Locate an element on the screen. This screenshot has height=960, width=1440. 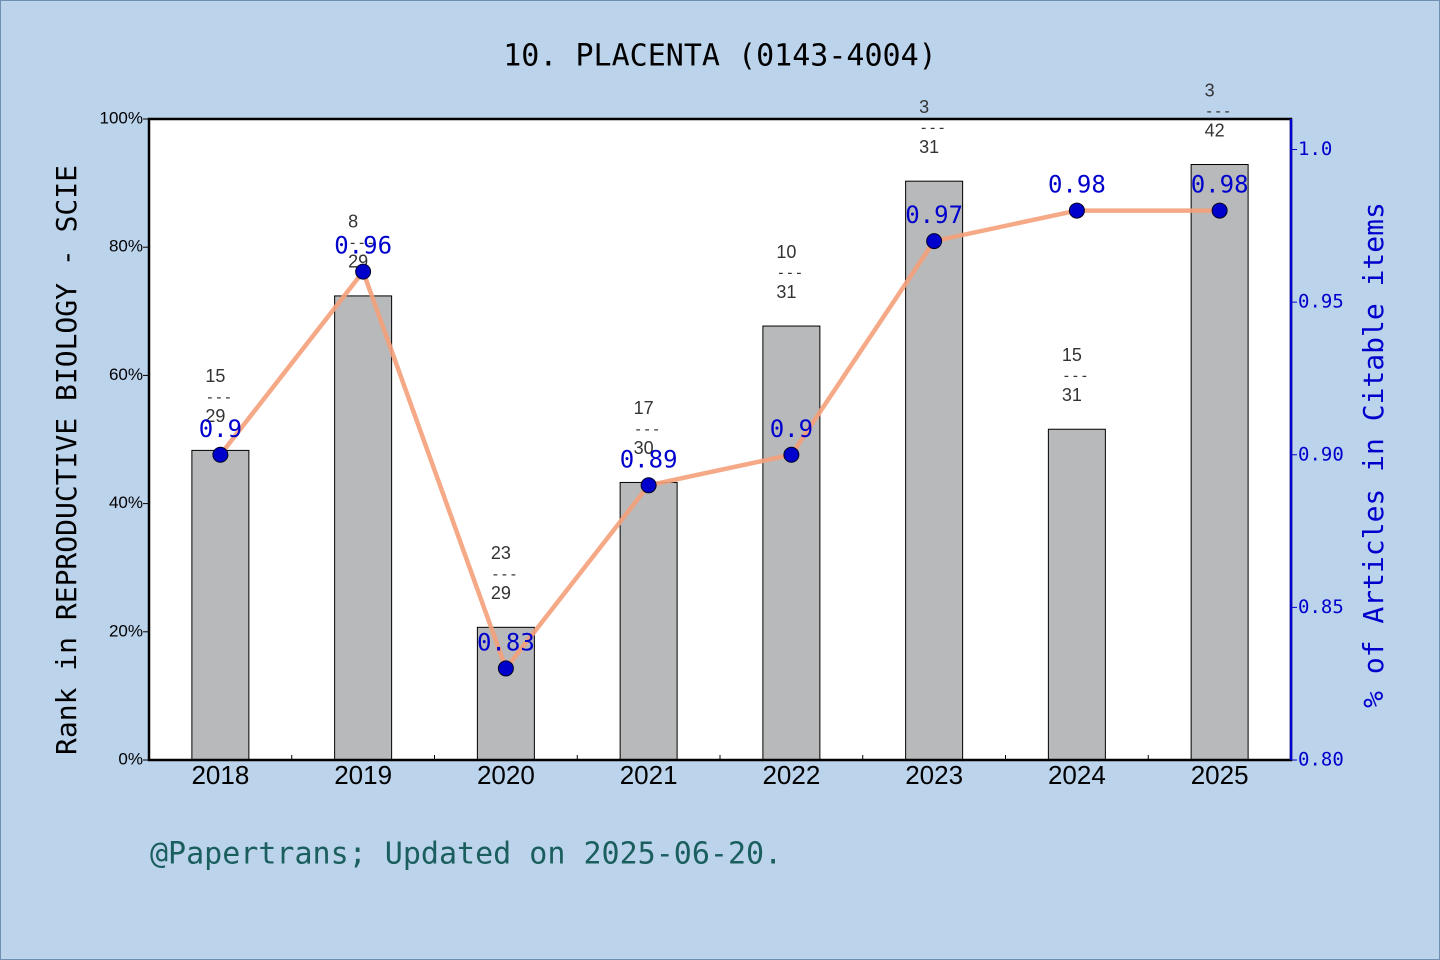
y-axis-title: Rank in REPRODUCTIVE BIOLOGY - SCIE is located at coordinates (66, 460).